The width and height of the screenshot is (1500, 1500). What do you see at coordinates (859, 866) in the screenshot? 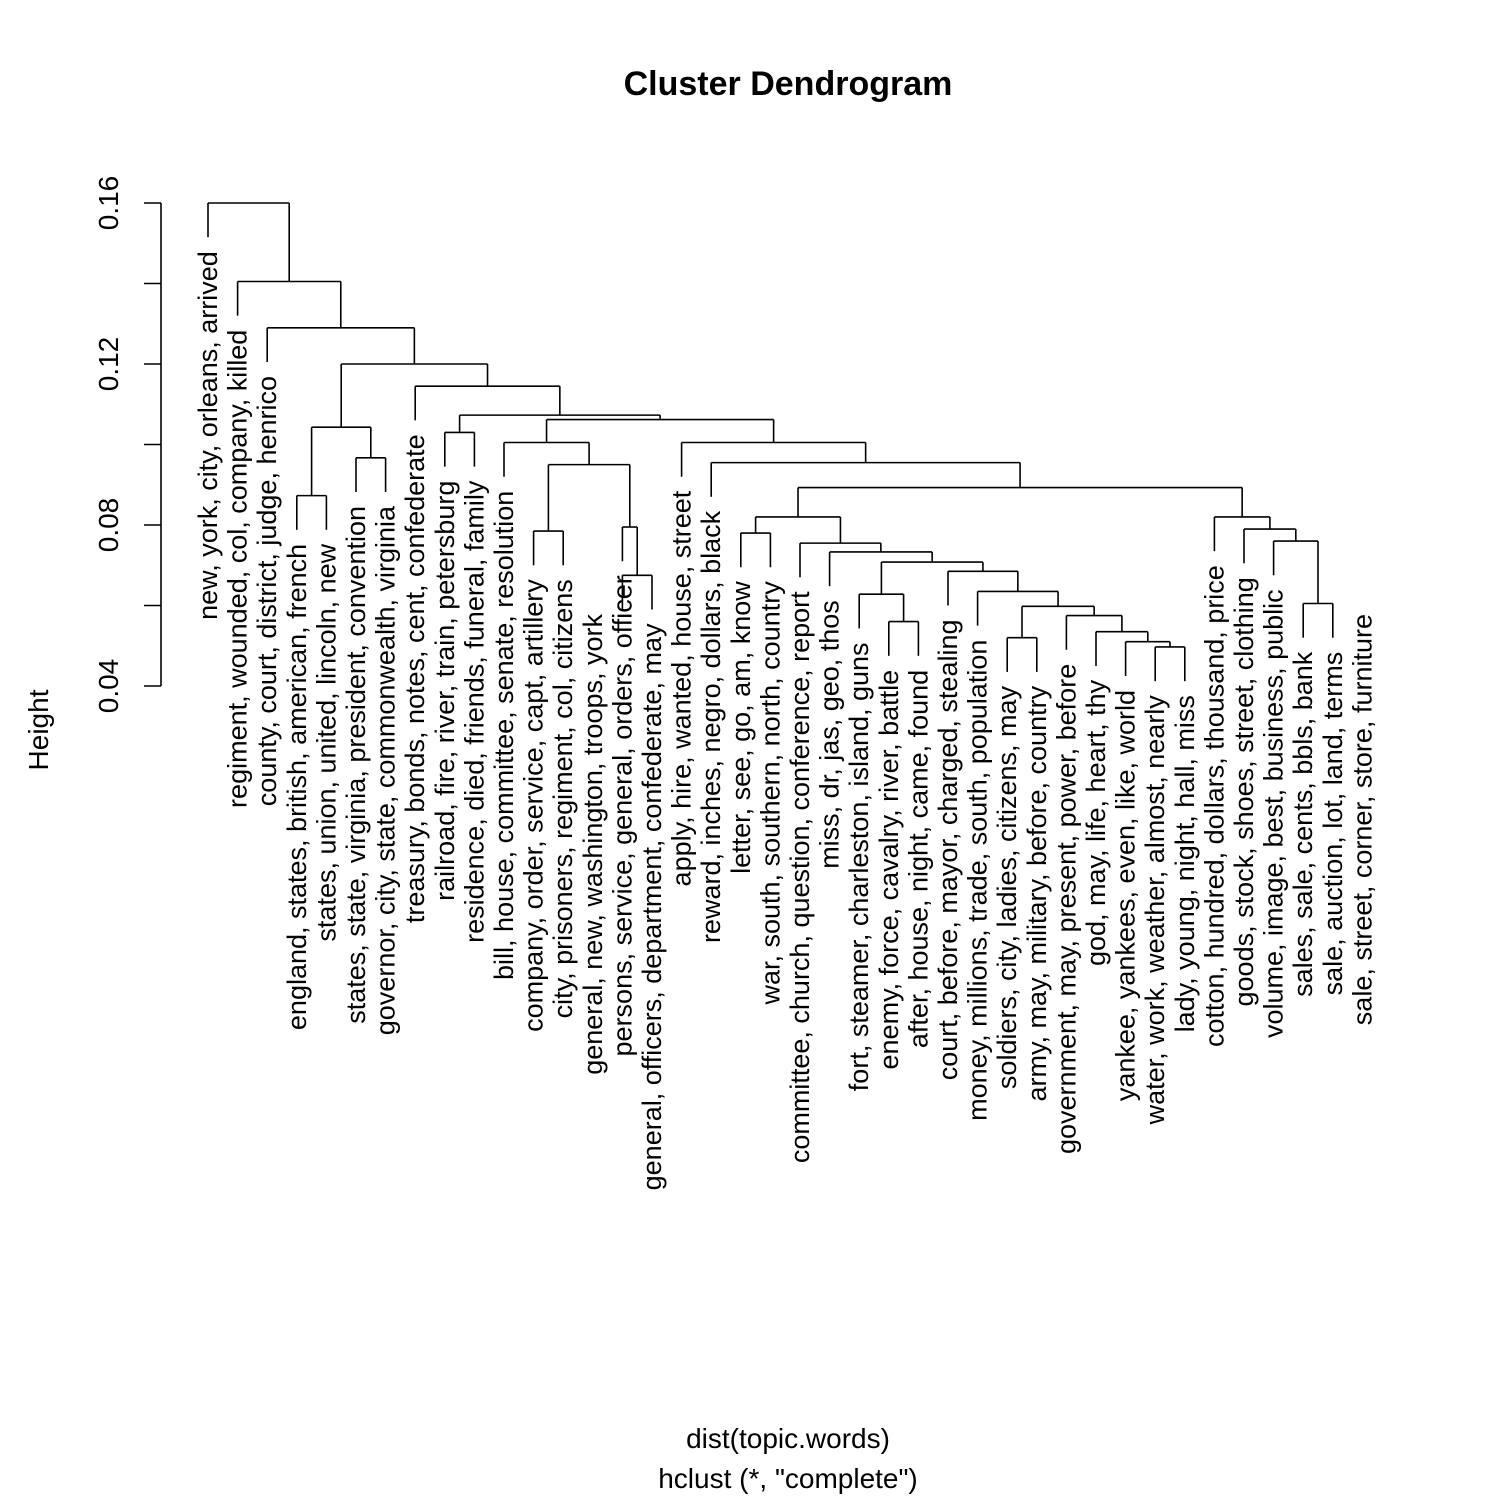
I see `leaf-label: fort, steamer, charleston, island, guns` at bounding box center [859, 866].